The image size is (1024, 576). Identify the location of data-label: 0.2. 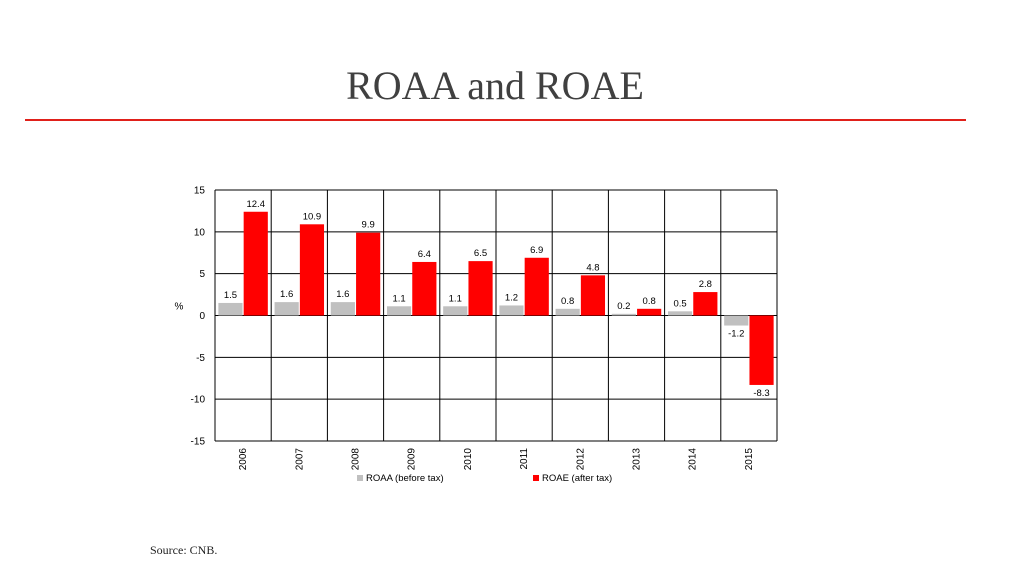
(623, 306).